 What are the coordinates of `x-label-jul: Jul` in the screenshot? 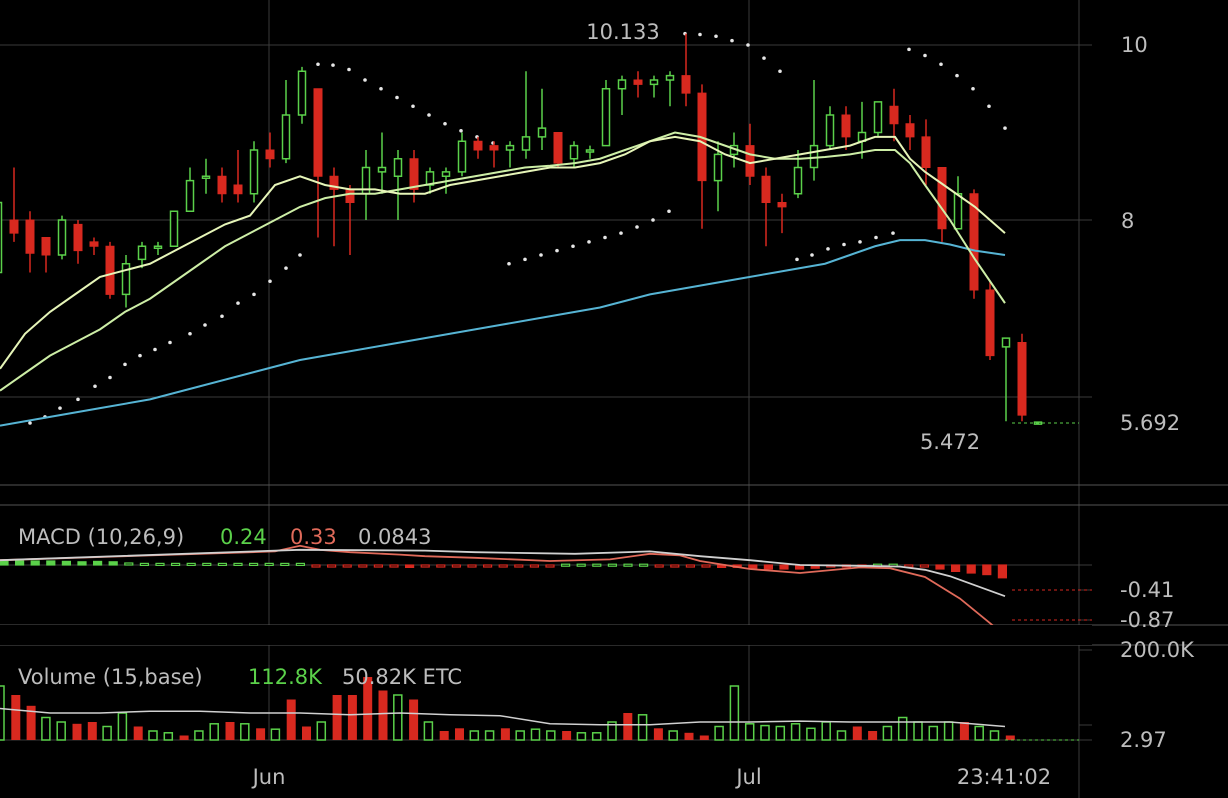 It's located at (747, 777).